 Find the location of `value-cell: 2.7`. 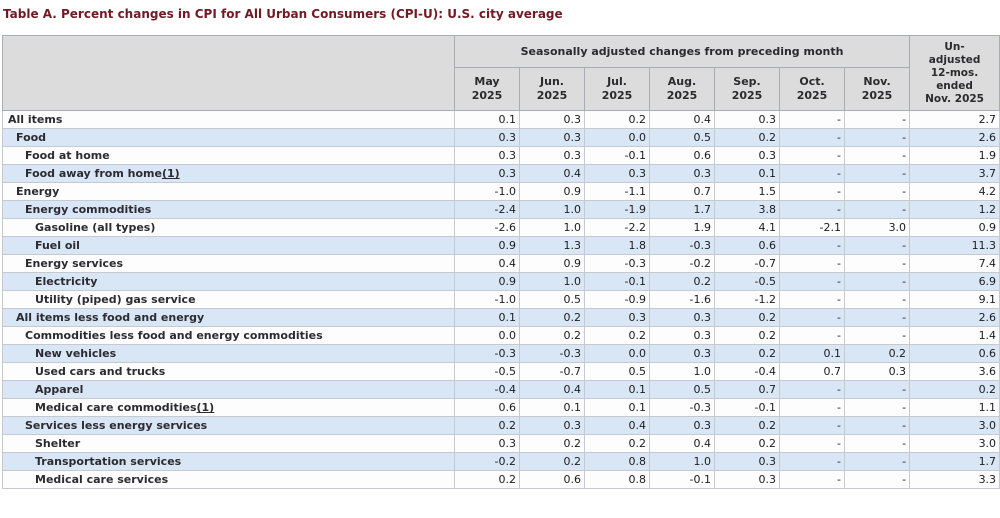

value-cell: 2.7 is located at coordinates (954, 119).